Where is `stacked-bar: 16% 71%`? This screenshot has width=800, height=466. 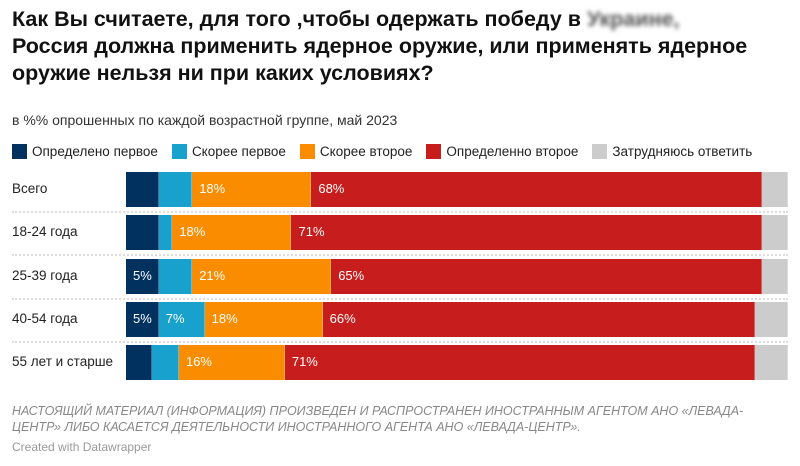 stacked-bar: 16% 71% is located at coordinates (457, 363).